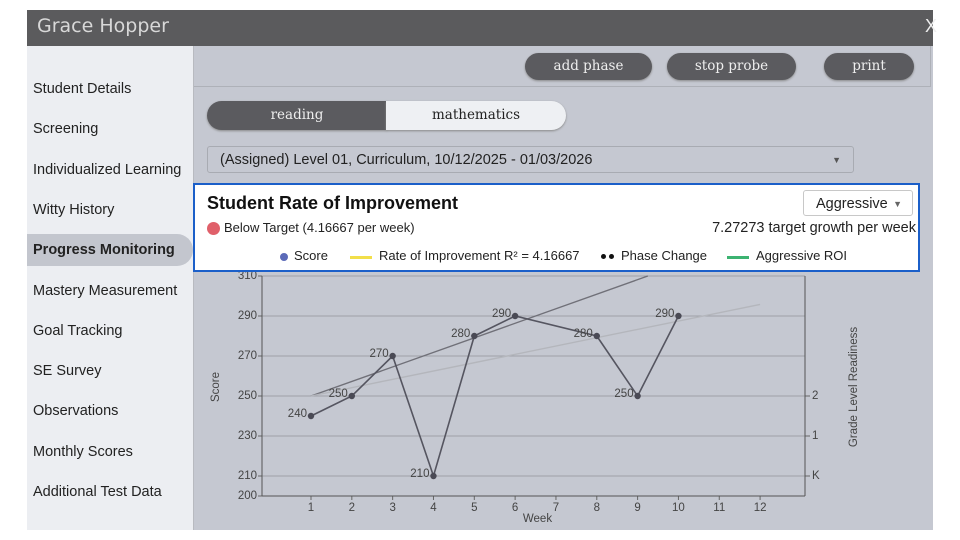 This screenshot has width=960, height=540. Describe the element at coordinates (378, 354) in the screenshot. I see `data-label: 270` at that location.